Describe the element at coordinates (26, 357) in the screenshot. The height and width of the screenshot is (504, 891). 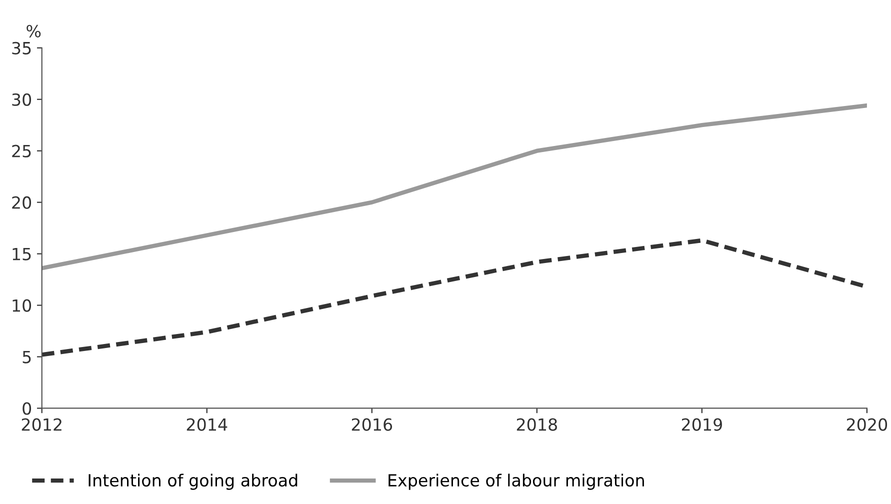
I see `y-tick-label: 5` at that location.